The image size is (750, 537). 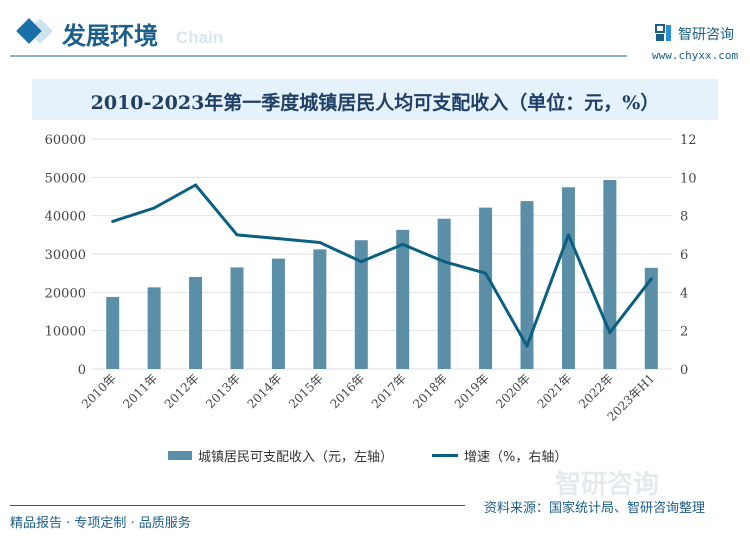 What do you see at coordinates (65, 217) in the screenshot?
I see `left-tick-label: 40000` at bounding box center [65, 217].